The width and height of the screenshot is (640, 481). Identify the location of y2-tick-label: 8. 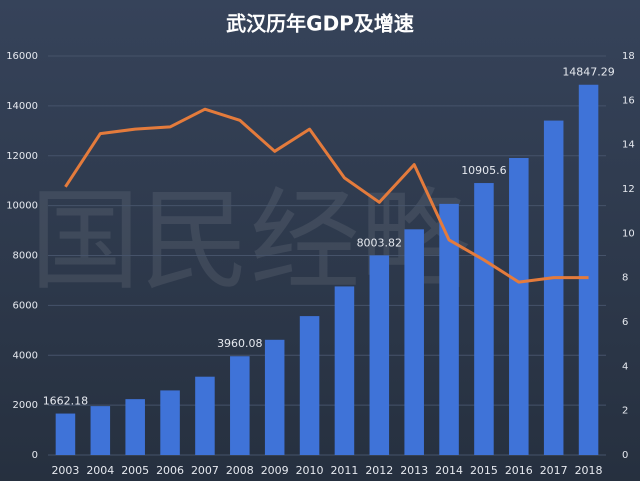
(625, 278).